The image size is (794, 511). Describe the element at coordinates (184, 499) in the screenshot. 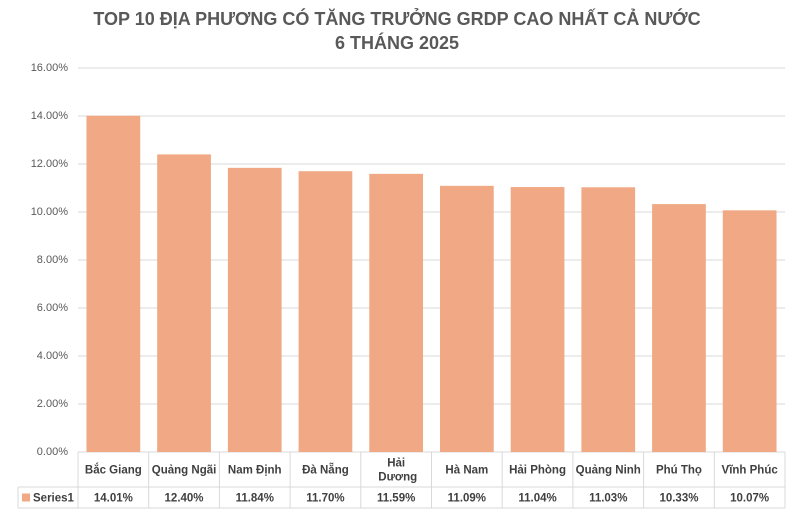

I see `value-label: 12.40%` at that location.